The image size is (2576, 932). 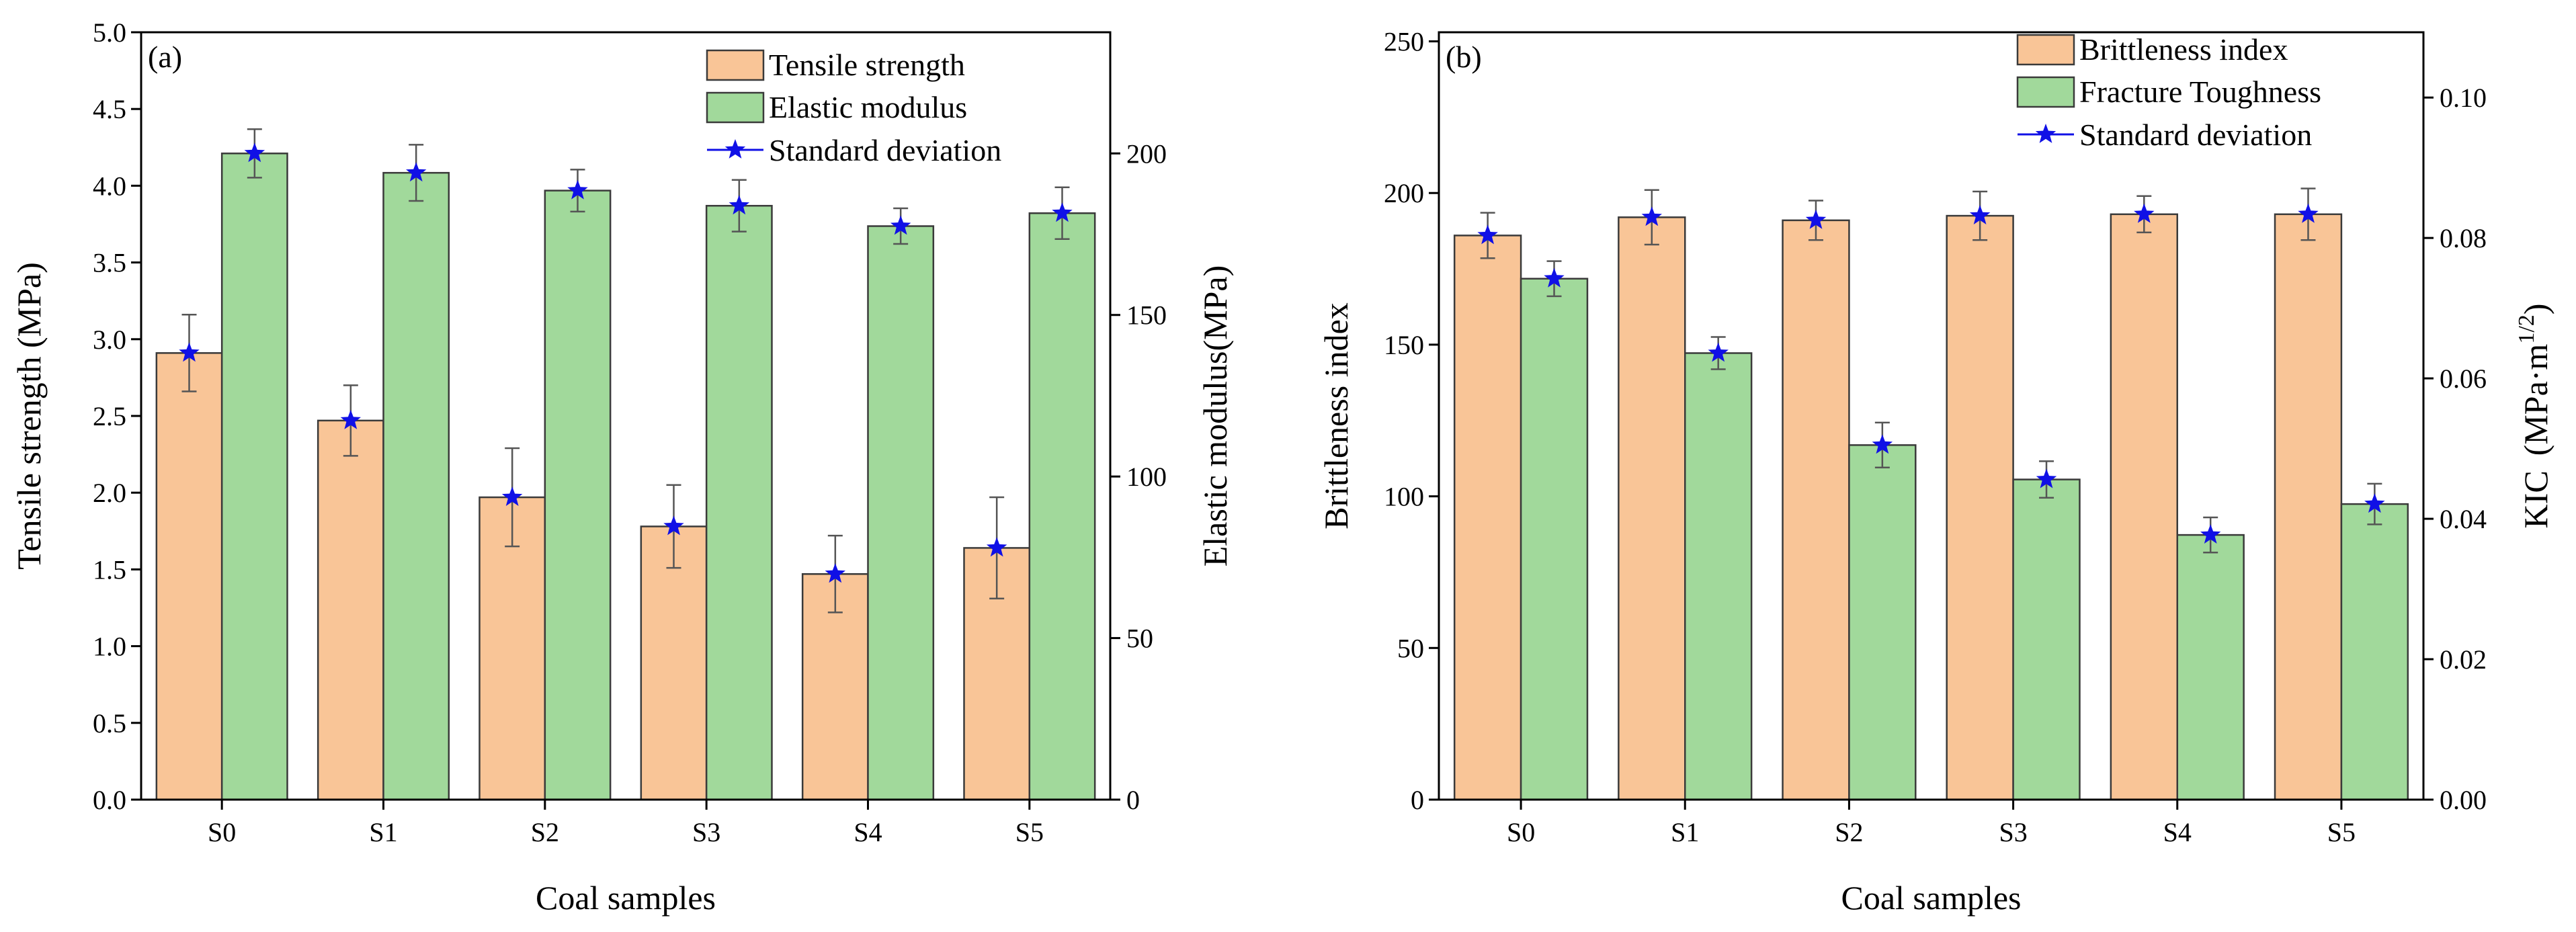 I want to click on y-left-tick-label: 250, so click(x=1404, y=42).